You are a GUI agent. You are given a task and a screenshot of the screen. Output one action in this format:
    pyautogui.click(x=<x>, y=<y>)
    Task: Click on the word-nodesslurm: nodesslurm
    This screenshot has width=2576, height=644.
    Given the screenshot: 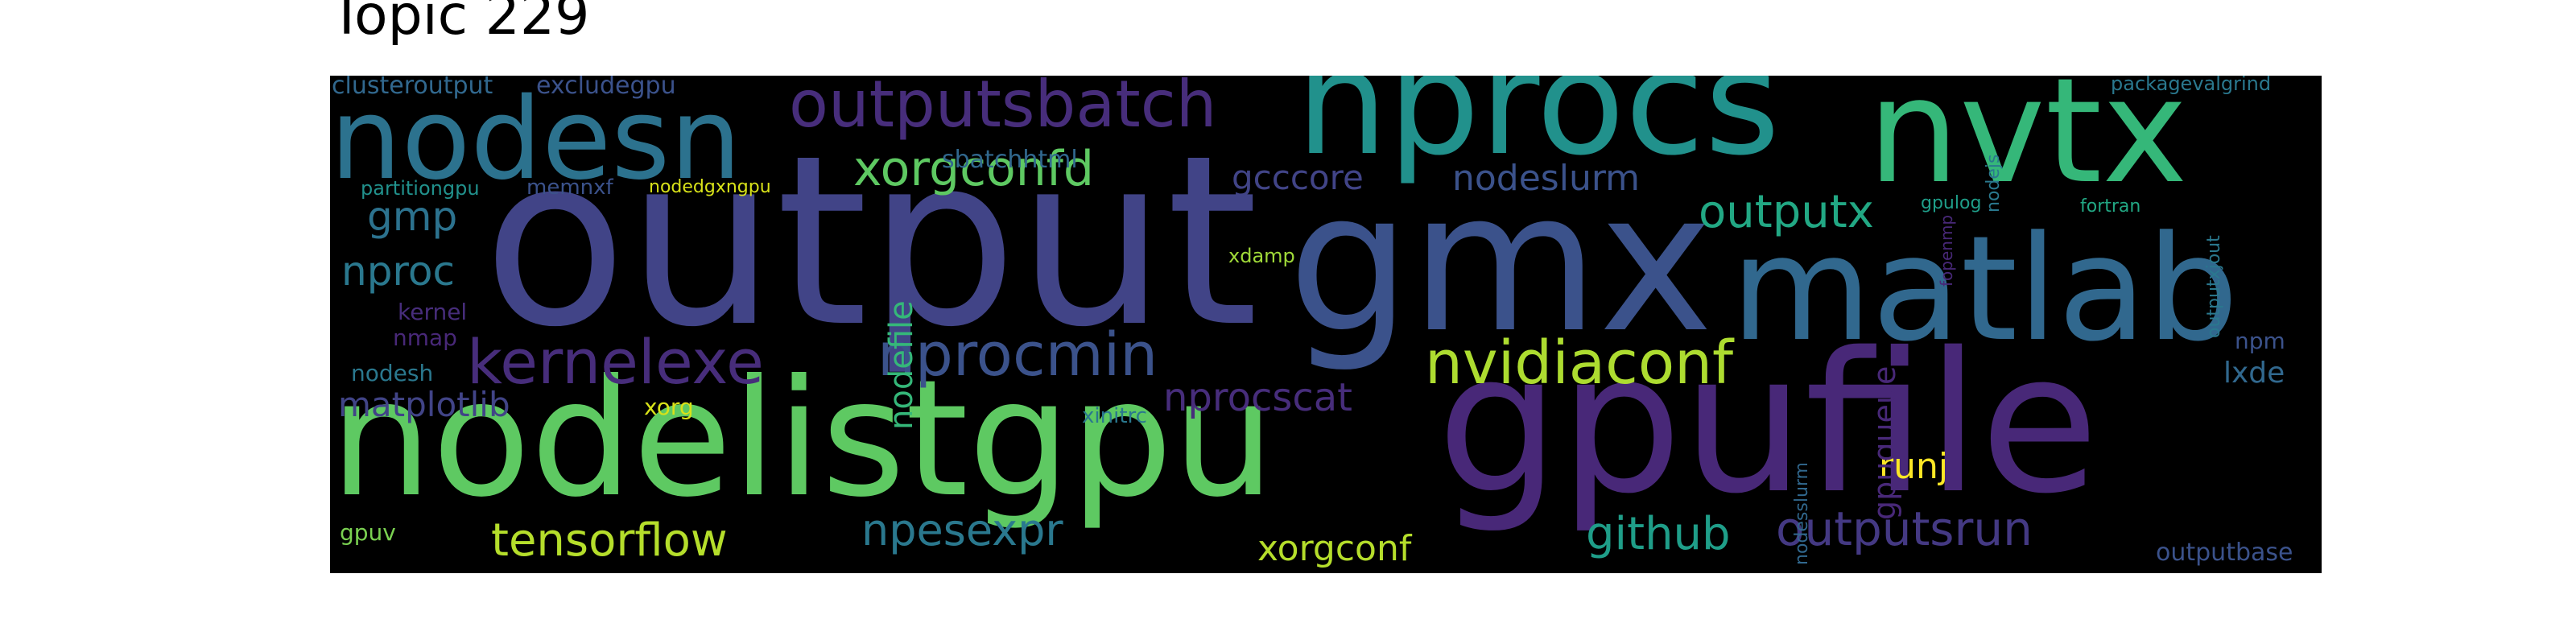 What is the action you would take?
    pyautogui.click(x=1802, y=513)
    